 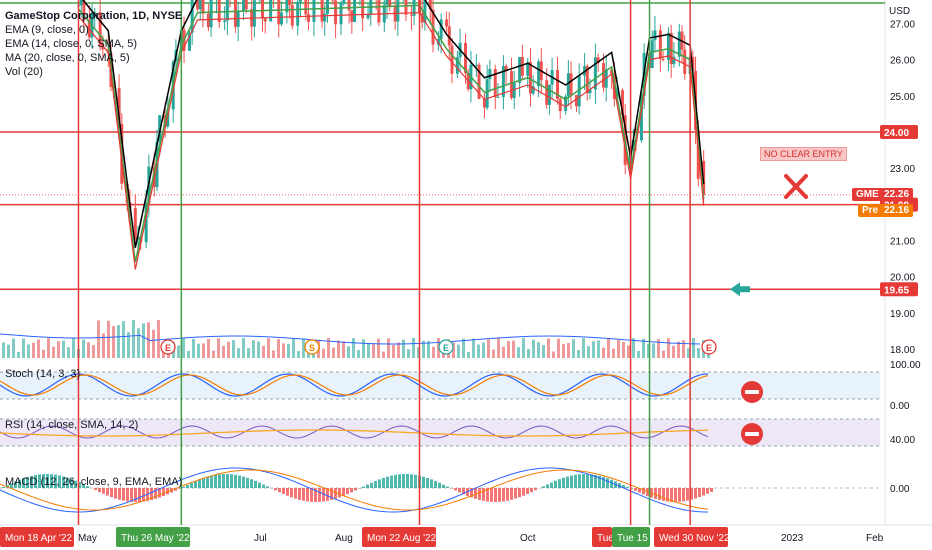 I want to click on month-tick-label: 2023, so click(x=792, y=538).